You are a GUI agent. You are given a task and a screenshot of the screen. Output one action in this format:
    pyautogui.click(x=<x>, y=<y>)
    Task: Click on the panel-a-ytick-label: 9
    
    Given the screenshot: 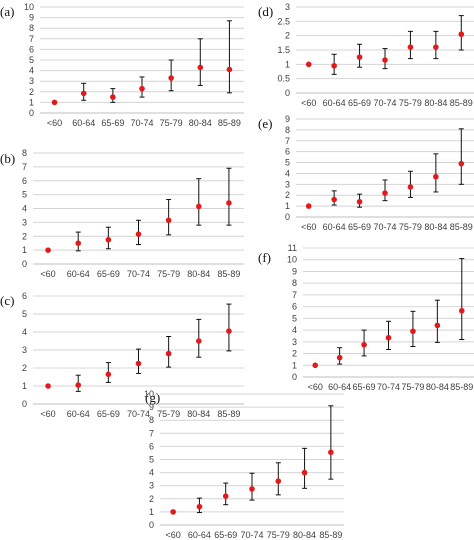 What is the action you would take?
    pyautogui.click(x=31, y=18)
    